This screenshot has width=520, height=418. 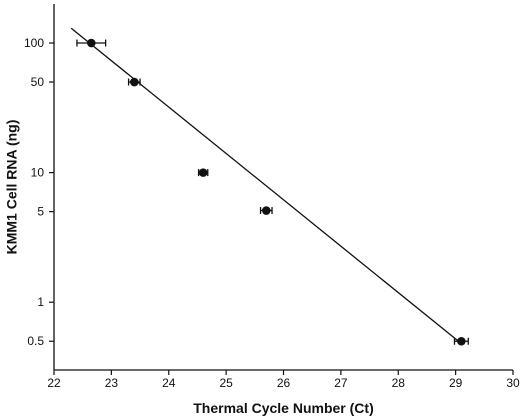 What do you see at coordinates (169, 383) in the screenshot?
I see `x-tick-label: 24` at bounding box center [169, 383].